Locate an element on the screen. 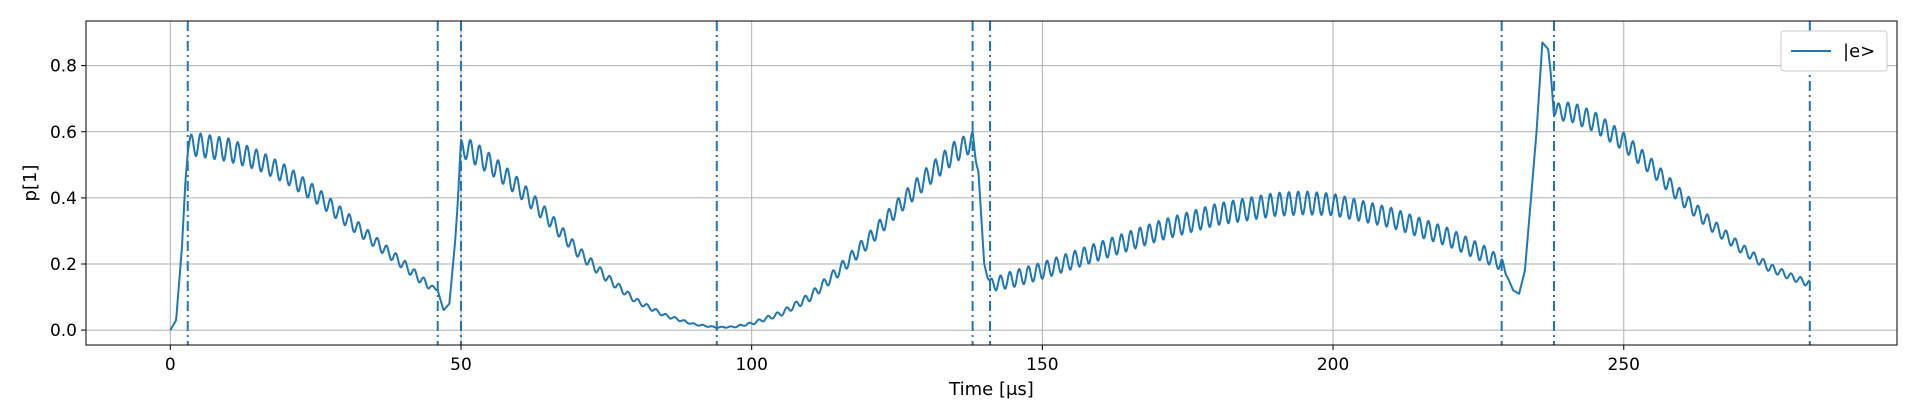 The height and width of the screenshot is (420, 1917). legend-label-e: |e> is located at coordinates (1859, 51).